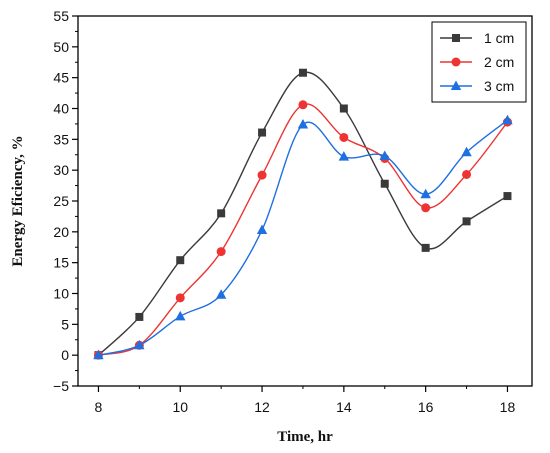  Describe the element at coordinates (262, 407) in the screenshot. I see `x-tick-label: 12` at that location.